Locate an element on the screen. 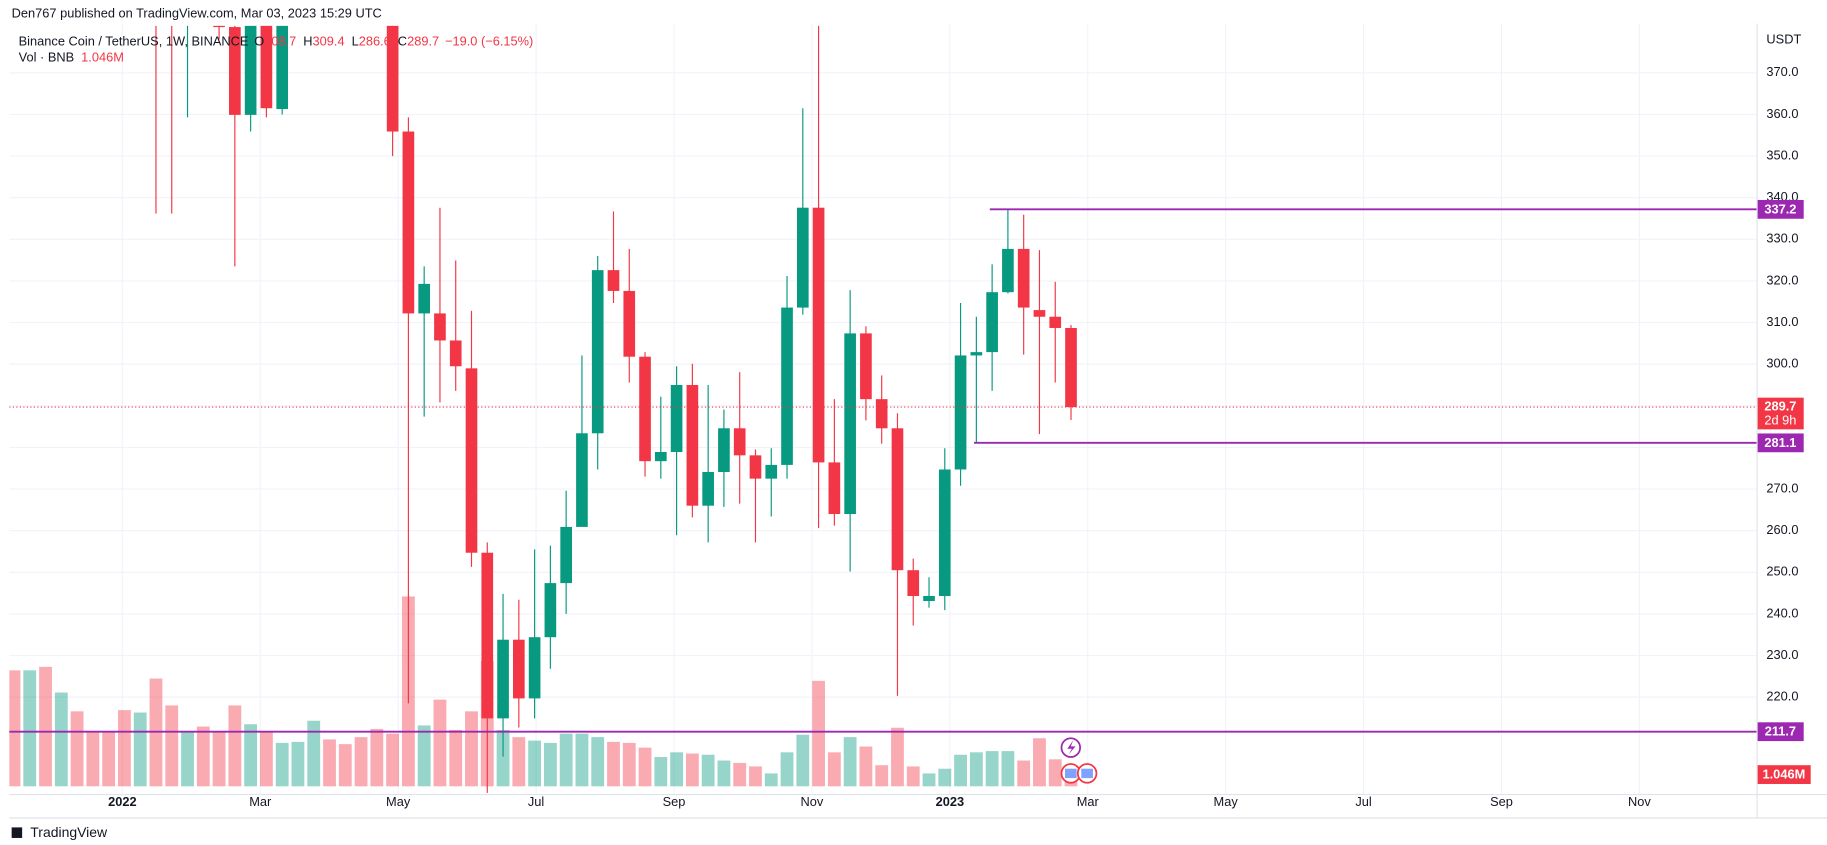 The width and height of the screenshot is (1827, 845). icon is located at coordinates (1071, 747).